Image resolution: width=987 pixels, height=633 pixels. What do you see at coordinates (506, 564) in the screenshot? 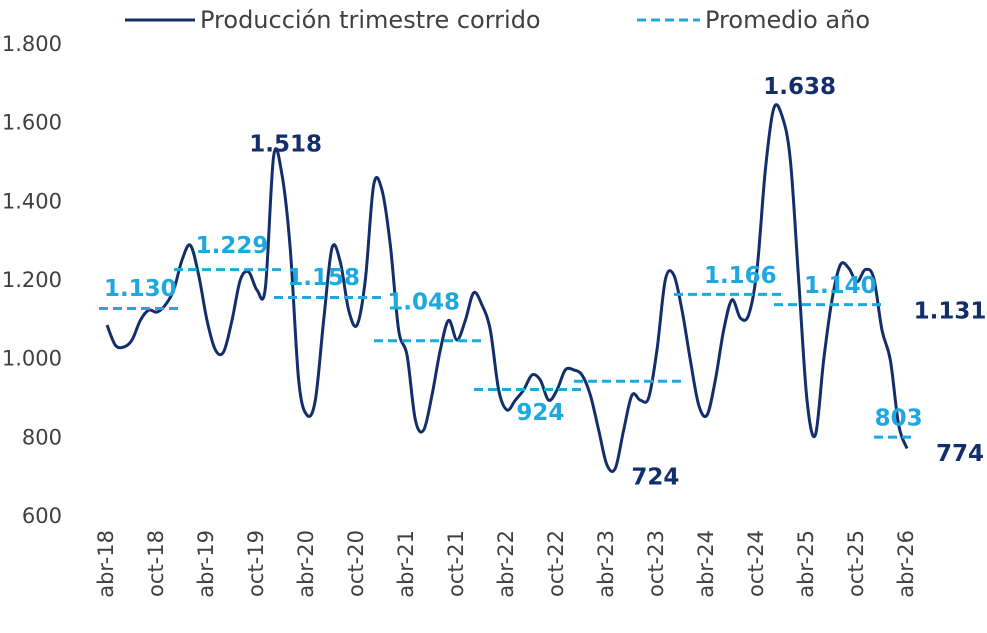
I see `x-tick-label: abr-22` at bounding box center [506, 564].